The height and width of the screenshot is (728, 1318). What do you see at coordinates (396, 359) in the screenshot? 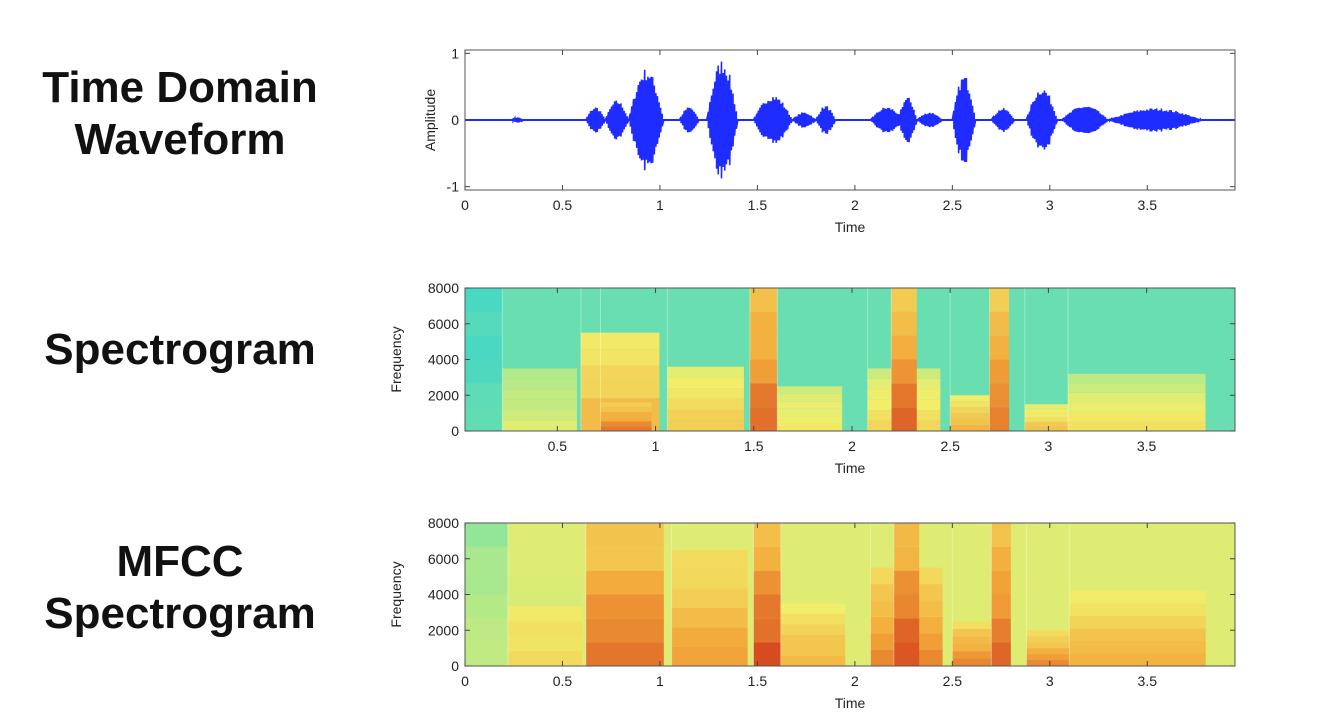
I see `y-axis-label: Frequency` at bounding box center [396, 359].